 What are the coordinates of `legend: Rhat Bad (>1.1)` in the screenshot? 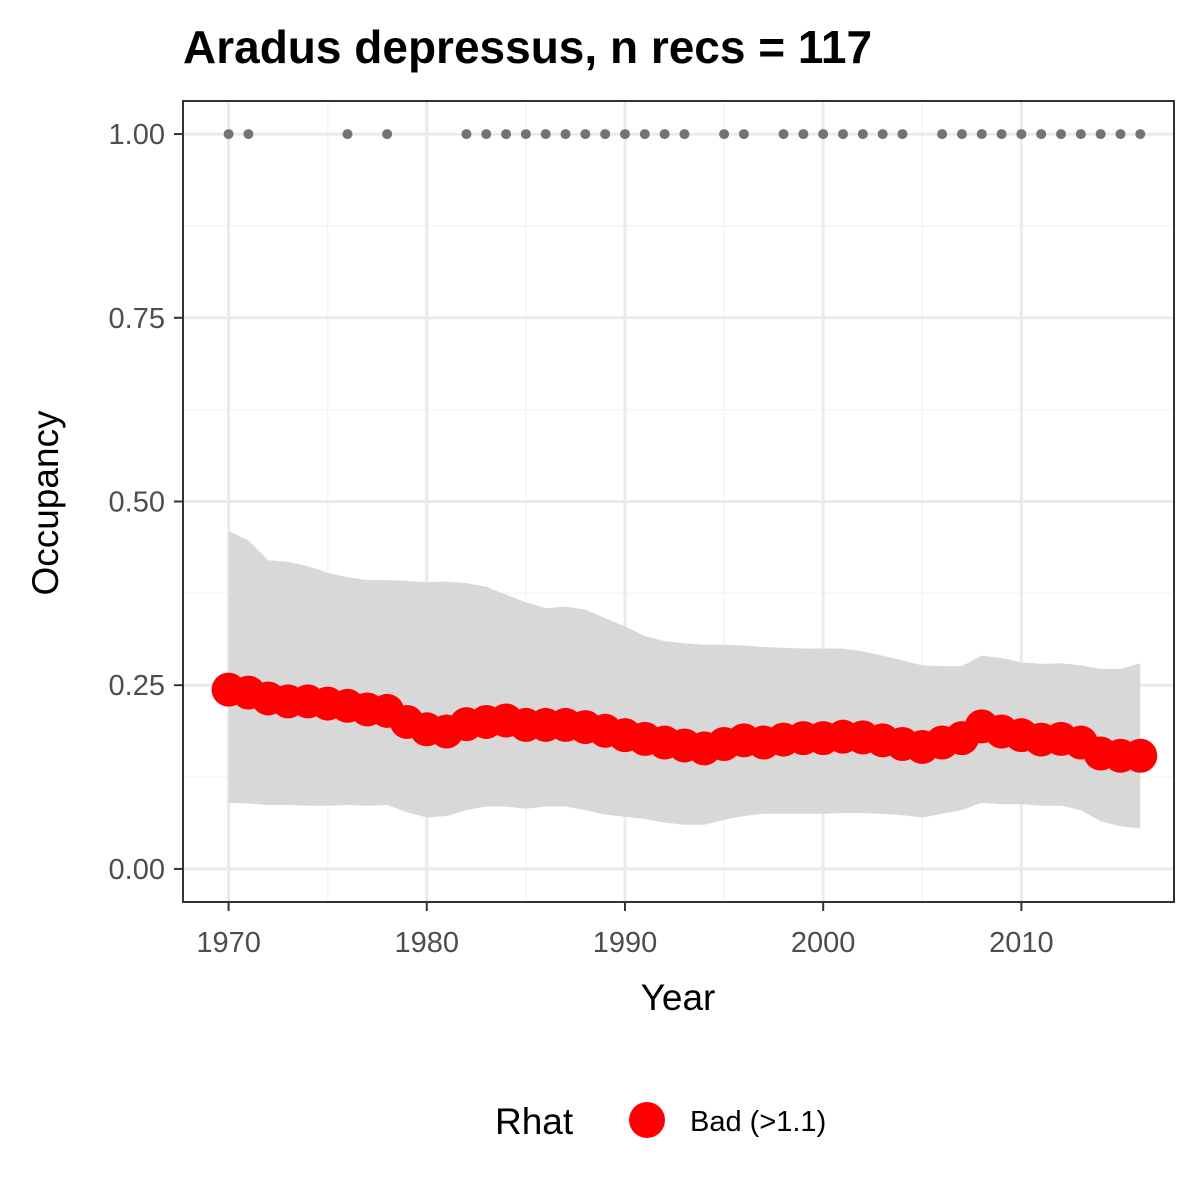 It's located at (660, 1121).